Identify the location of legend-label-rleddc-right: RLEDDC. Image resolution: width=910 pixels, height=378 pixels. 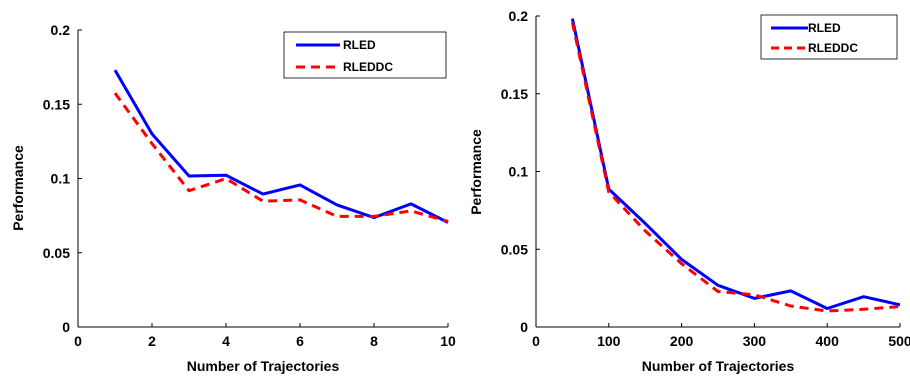
(833, 48).